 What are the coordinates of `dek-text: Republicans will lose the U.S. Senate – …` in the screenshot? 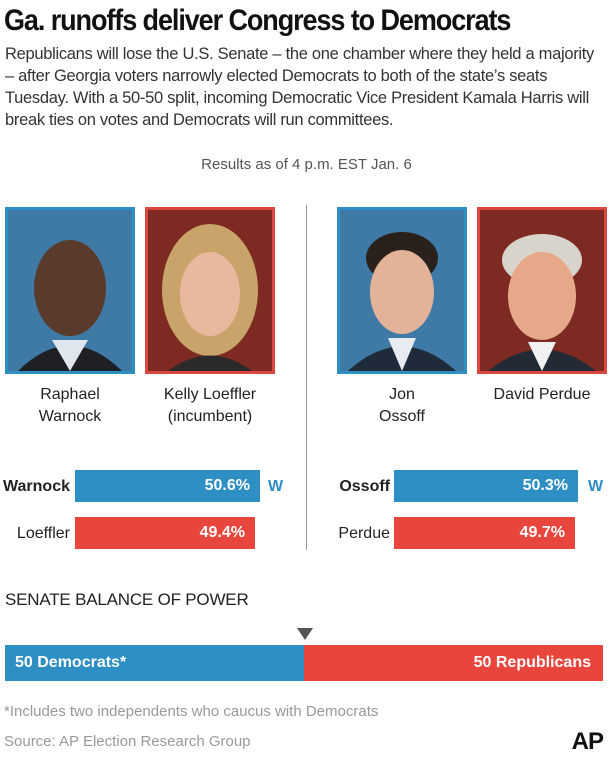 It's located at (299, 87).